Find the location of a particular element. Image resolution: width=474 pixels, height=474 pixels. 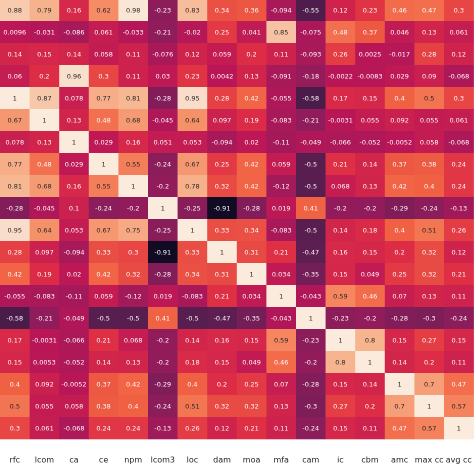

cell-label: 0.053 is located at coordinates (192, 143).